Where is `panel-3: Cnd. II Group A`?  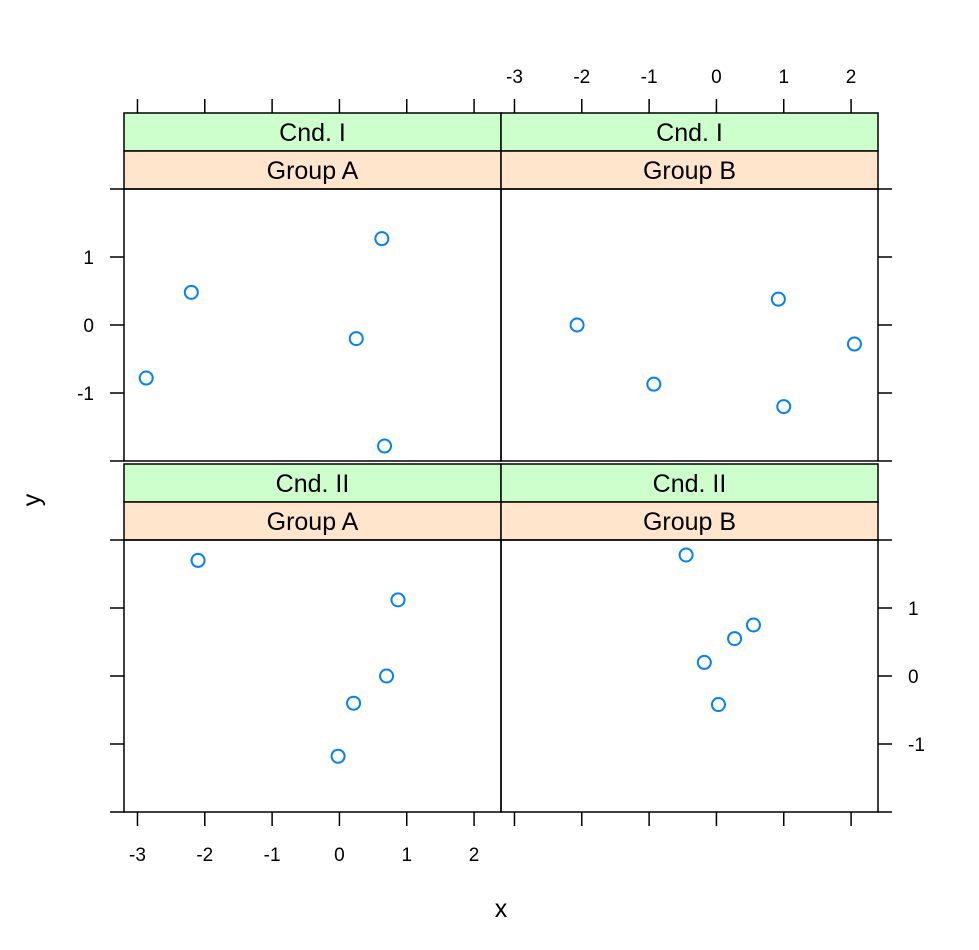 panel-3: Cnd. II Group A is located at coordinates (312, 638).